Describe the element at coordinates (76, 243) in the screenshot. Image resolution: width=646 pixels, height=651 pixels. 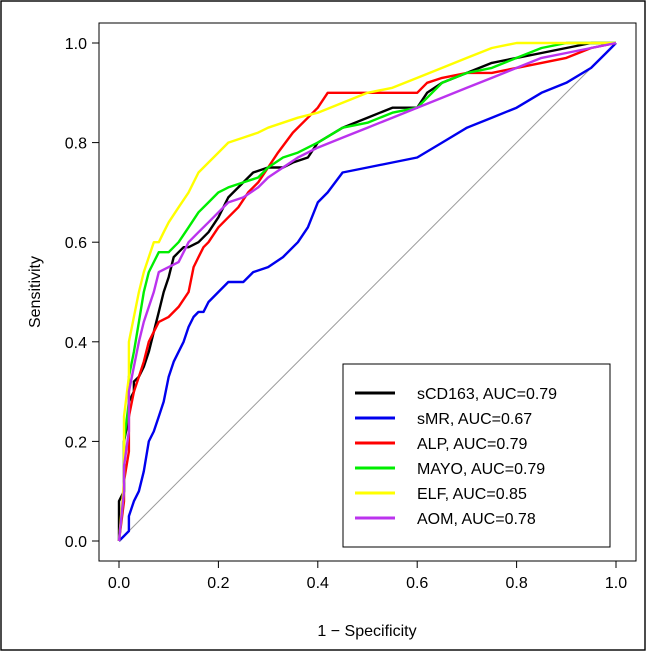
I see `y-tick-label: 0.6` at that location.